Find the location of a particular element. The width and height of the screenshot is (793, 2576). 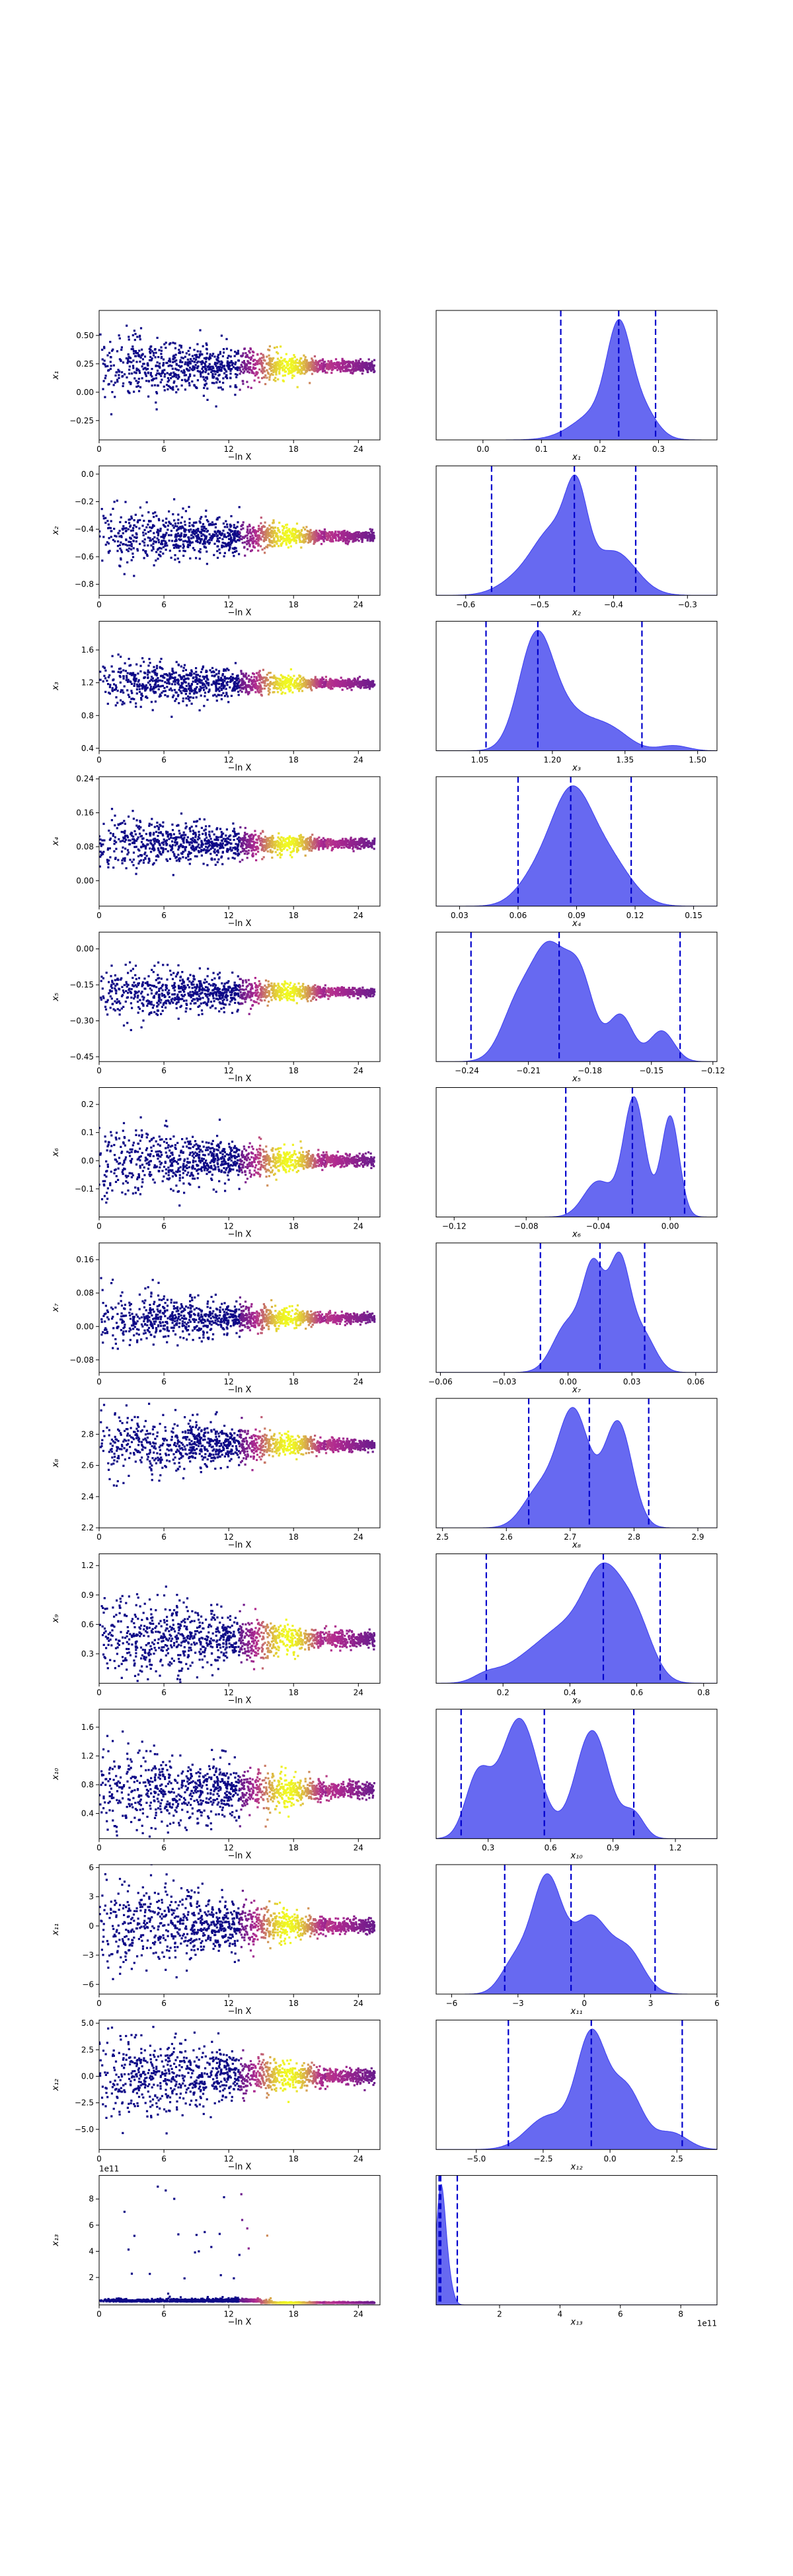

trace-xtick-label: 0 is located at coordinates (99, 761).